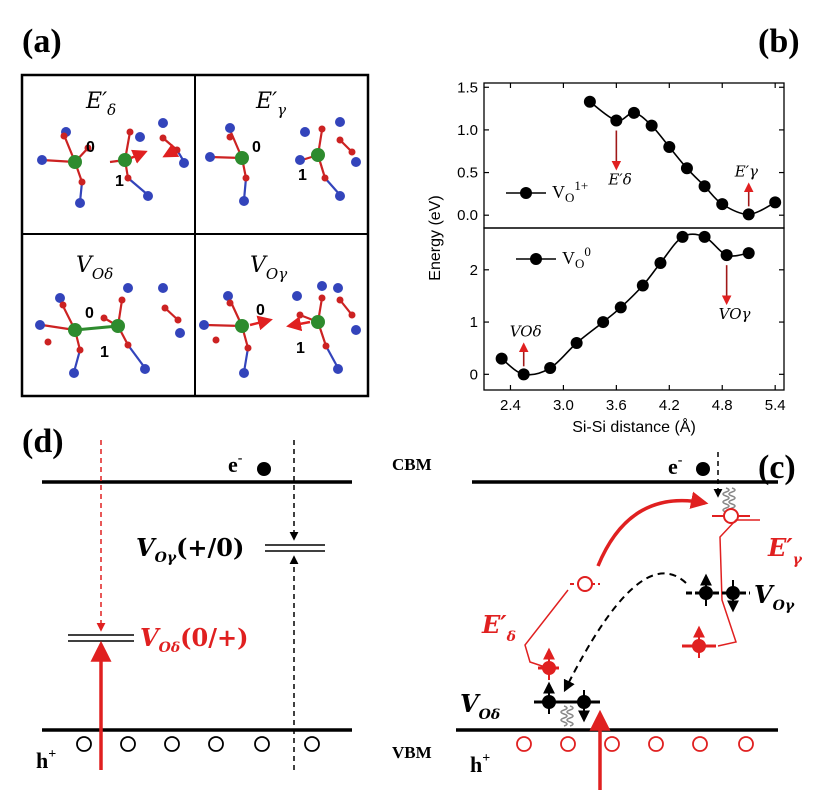 The image size is (830, 798). What do you see at coordinates (576, 257) in the screenshot?
I see `svg-text: VO0` at bounding box center [576, 257].